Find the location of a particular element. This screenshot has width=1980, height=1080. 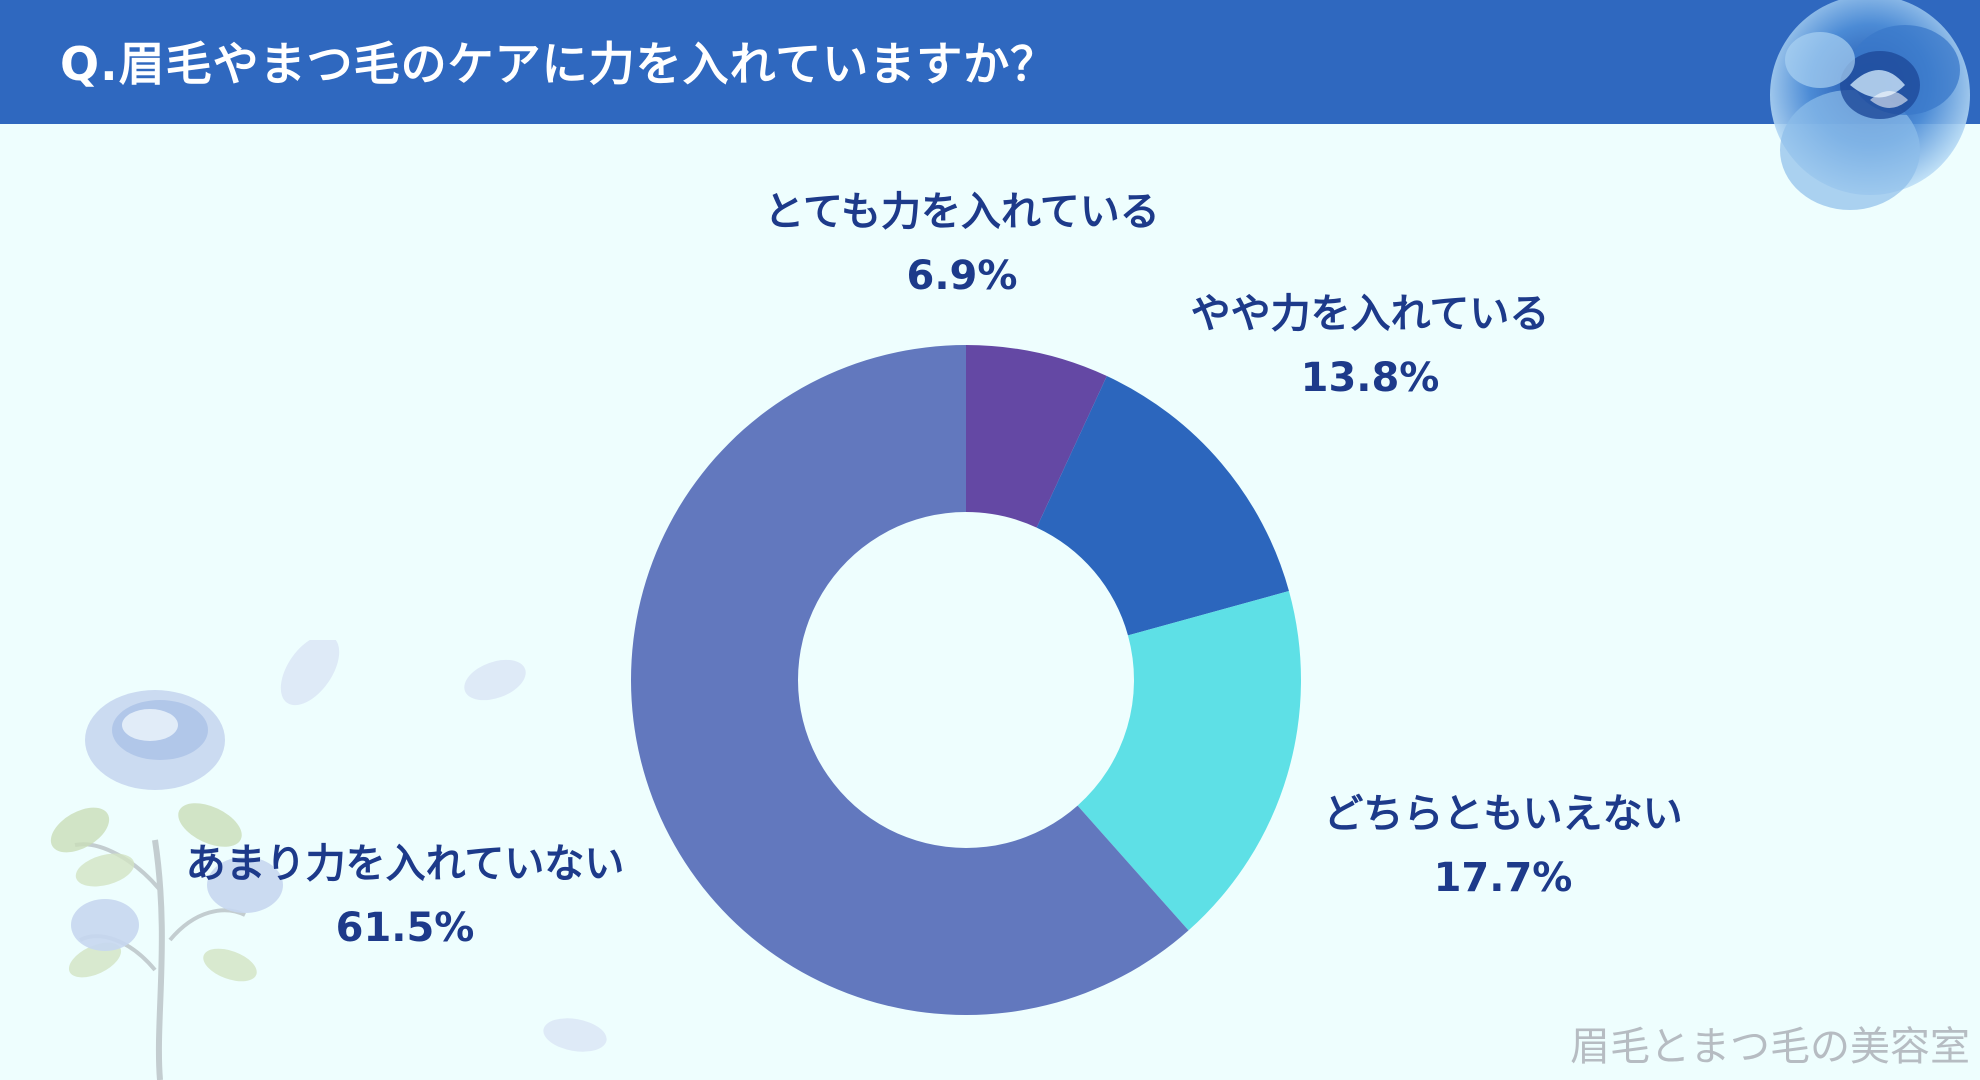

slice-label-0-value: 6.9% is located at coordinates (962, 276).